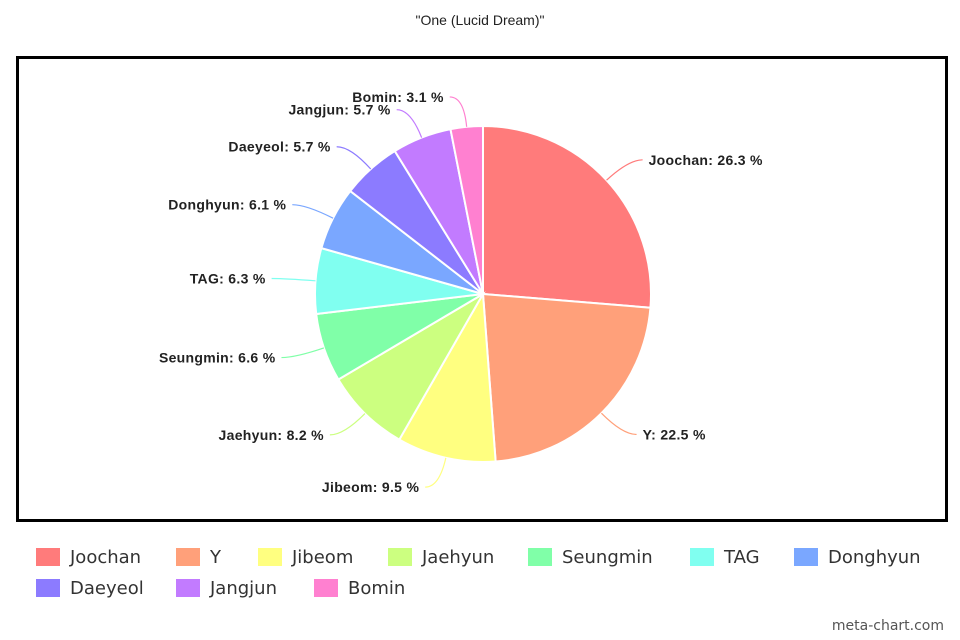 The image size is (960, 640). What do you see at coordinates (243, 588) in the screenshot?
I see `legend-label: Jangjun` at bounding box center [243, 588].